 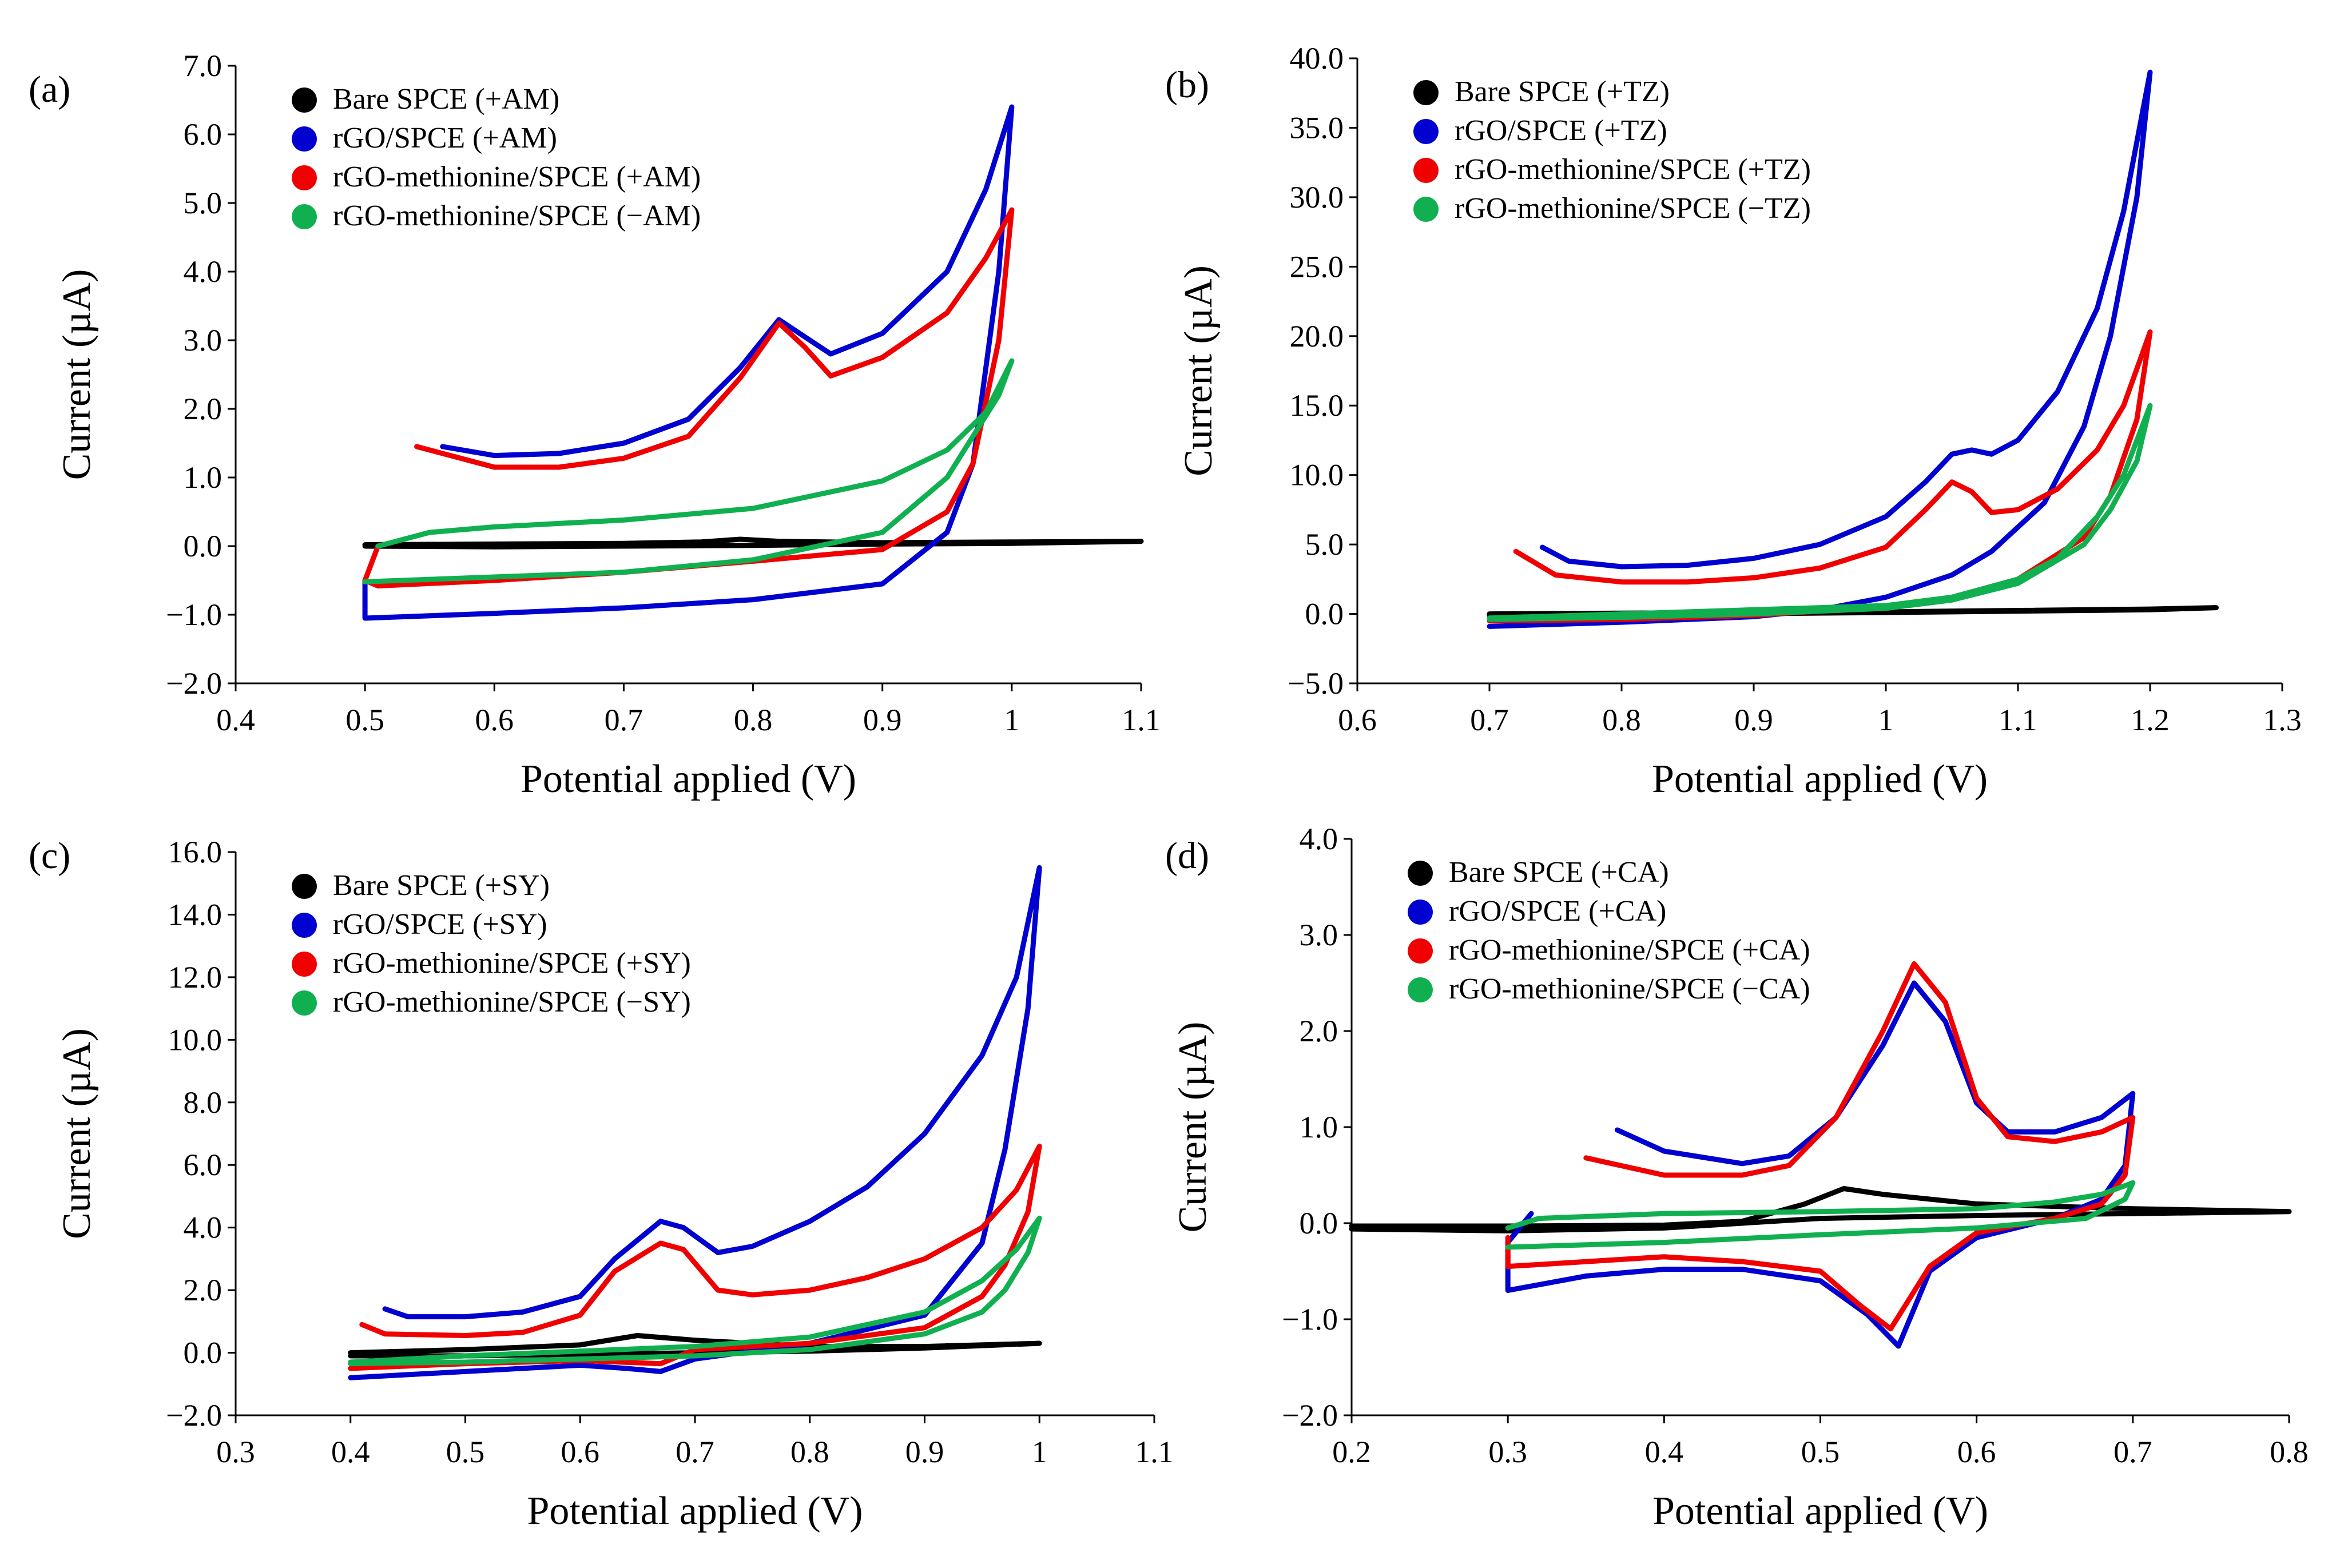 I want to click on y-tick-label: 7.0, so click(x=203, y=66).